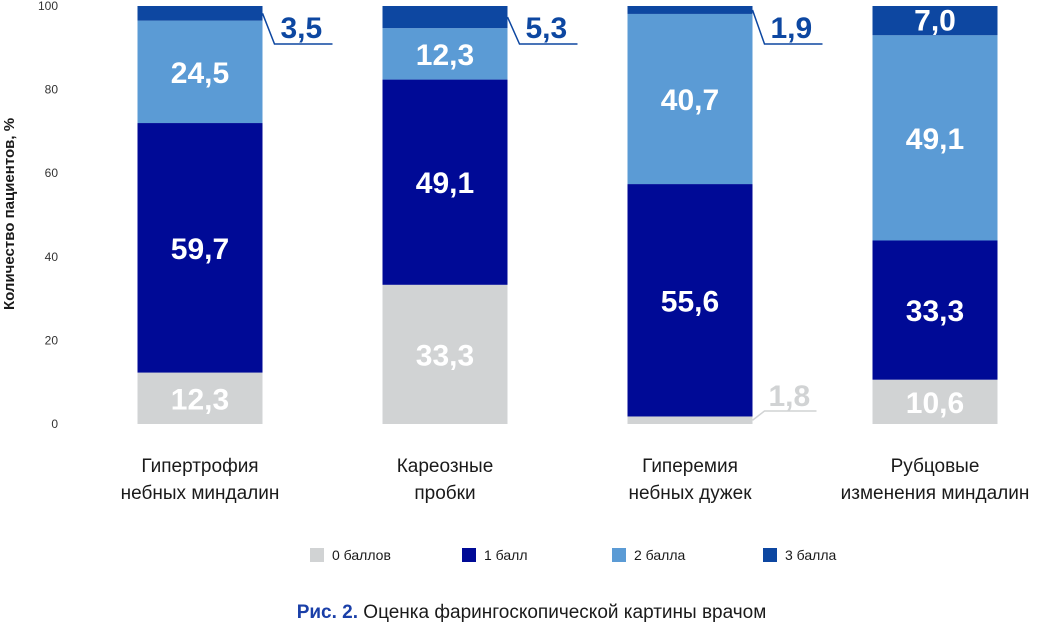 This screenshot has height=626, width=1063. I want to click on data-label: 55,6, so click(690, 301).